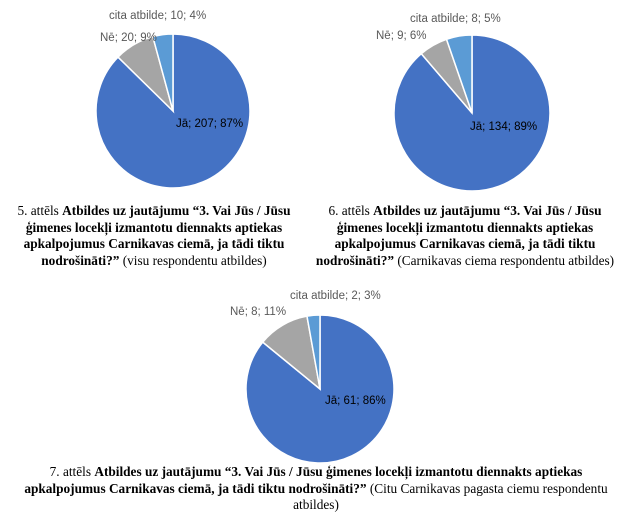 This screenshot has height=524, width=631. I want to click on data-label-ne: Nē; 20; 9%, so click(128, 38).